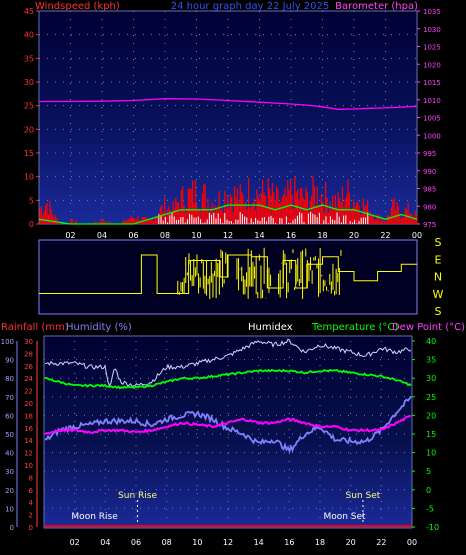  What do you see at coordinates (431, 360) in the screenshot?
I see `temperature-tick-label: 35` at bounding box center [431, 360].